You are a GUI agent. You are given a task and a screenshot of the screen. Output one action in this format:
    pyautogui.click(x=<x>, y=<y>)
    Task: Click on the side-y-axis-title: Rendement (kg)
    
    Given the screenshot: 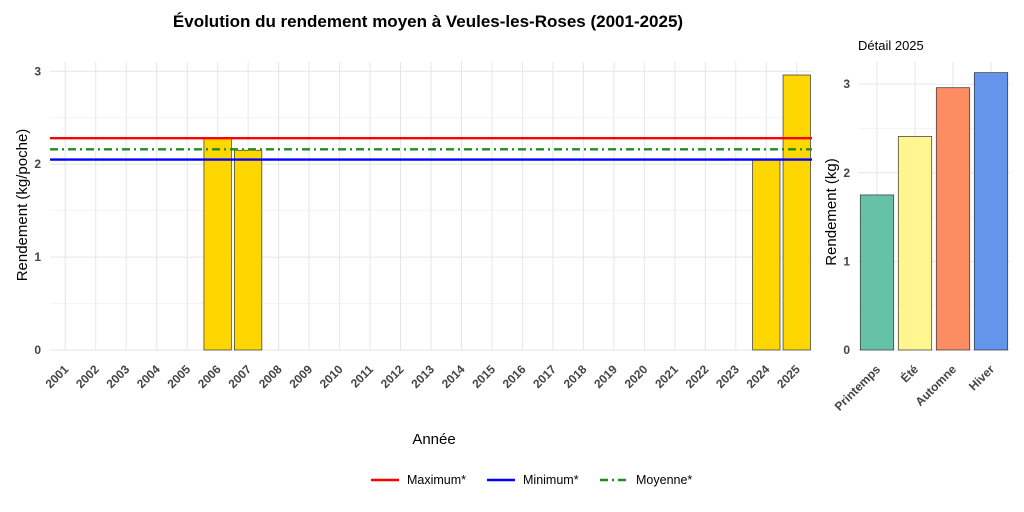 What is the action you would take?
    pyautogui.click(x=831, y=212)
    